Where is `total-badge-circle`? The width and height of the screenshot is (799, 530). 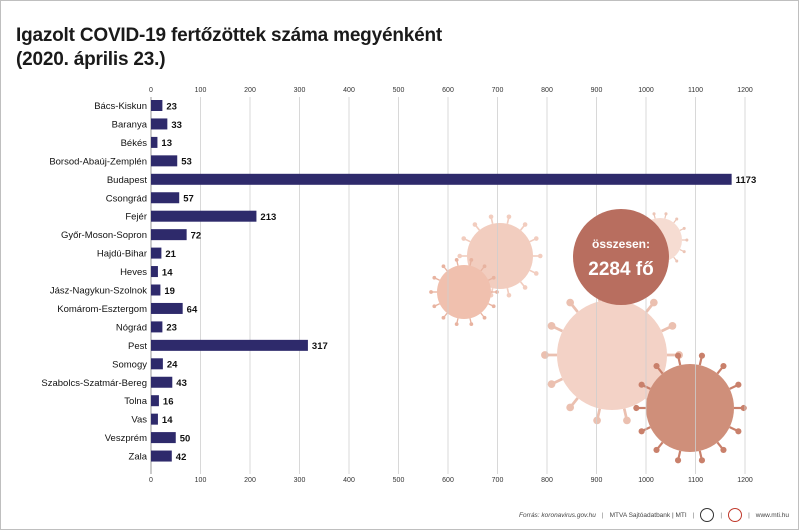
total-badge-circle is located at coordinates (621, 257).